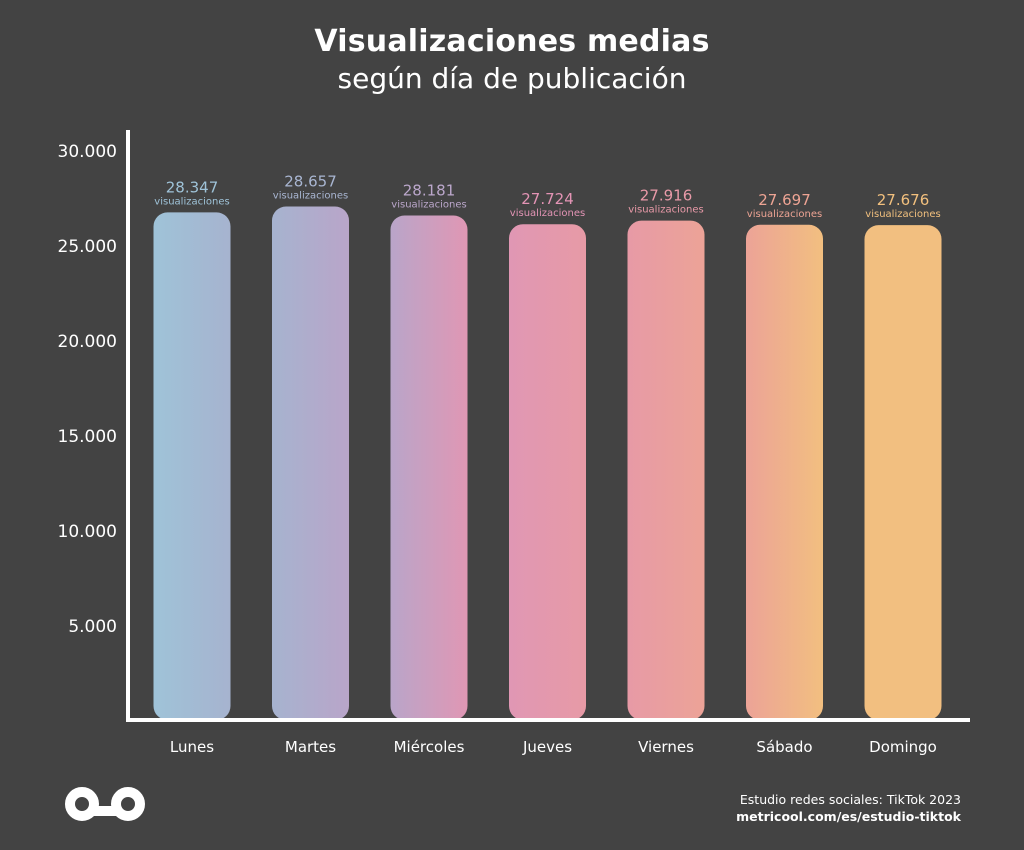 This screenshot has height=850, width=1024. Describe the element at coordinates (547, 747) in the screenshot. I see `x-tick-label: Jueves` at that location.